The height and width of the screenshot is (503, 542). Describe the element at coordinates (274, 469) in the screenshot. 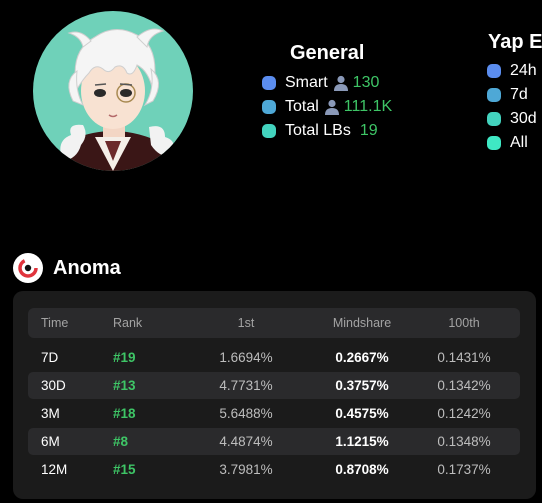

I see `table-row: 12M #15 3.7981% 0.8708% 0.1737%` at that location.